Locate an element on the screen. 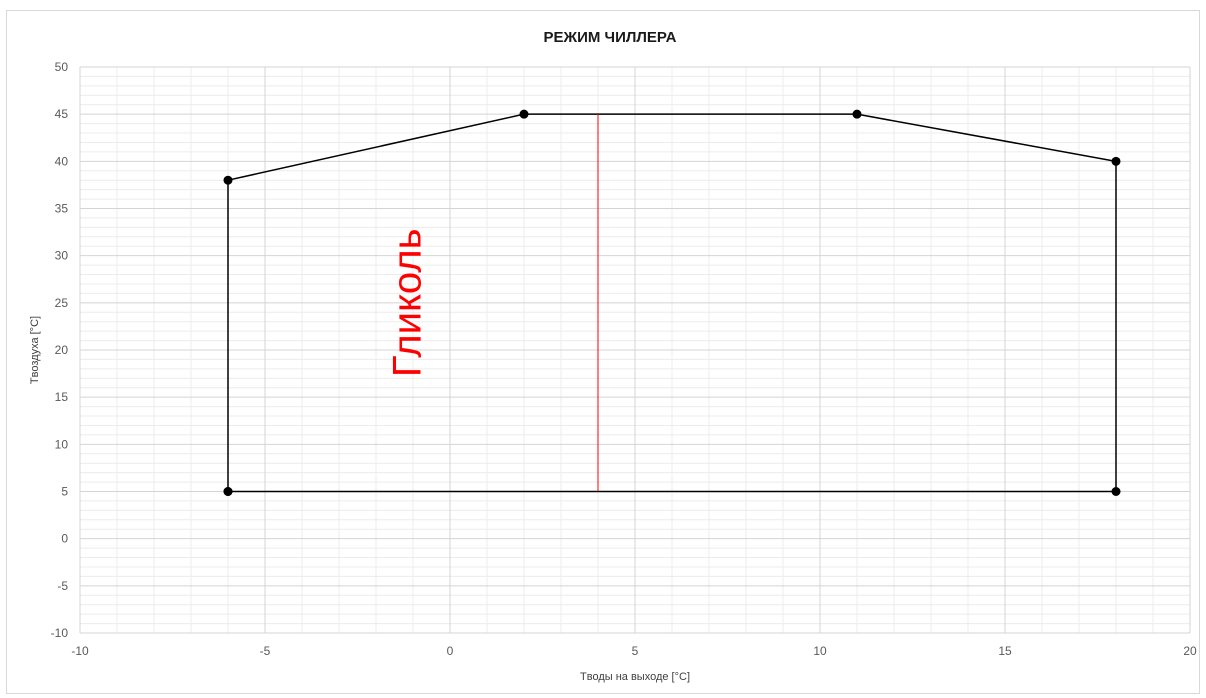 The image size is (1206, 698). y-tick-label: 5 is located at coordinates (64, 492).